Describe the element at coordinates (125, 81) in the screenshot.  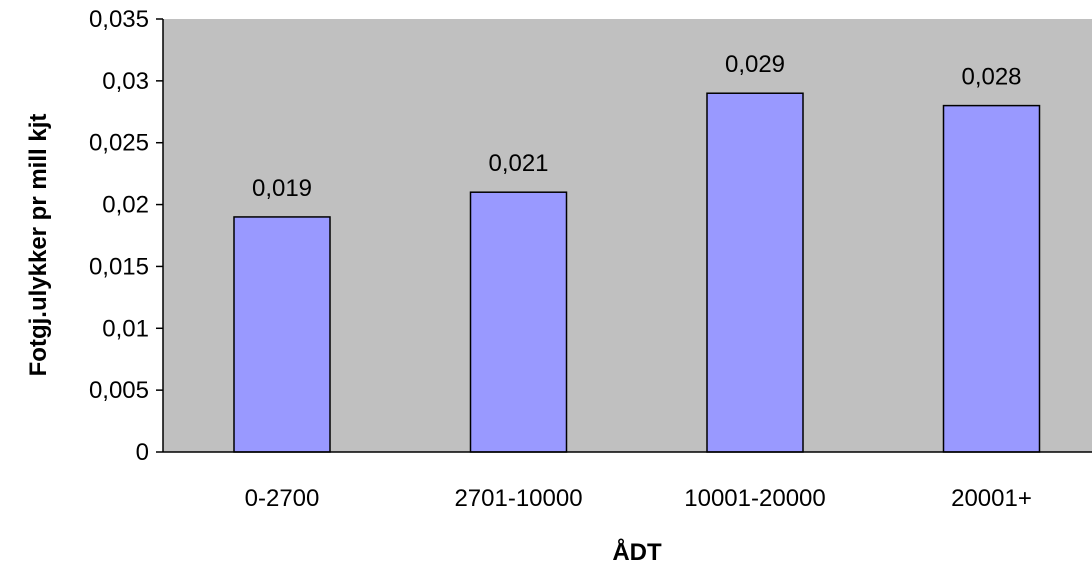
I see `y-tick-label: 0,03` at that location.